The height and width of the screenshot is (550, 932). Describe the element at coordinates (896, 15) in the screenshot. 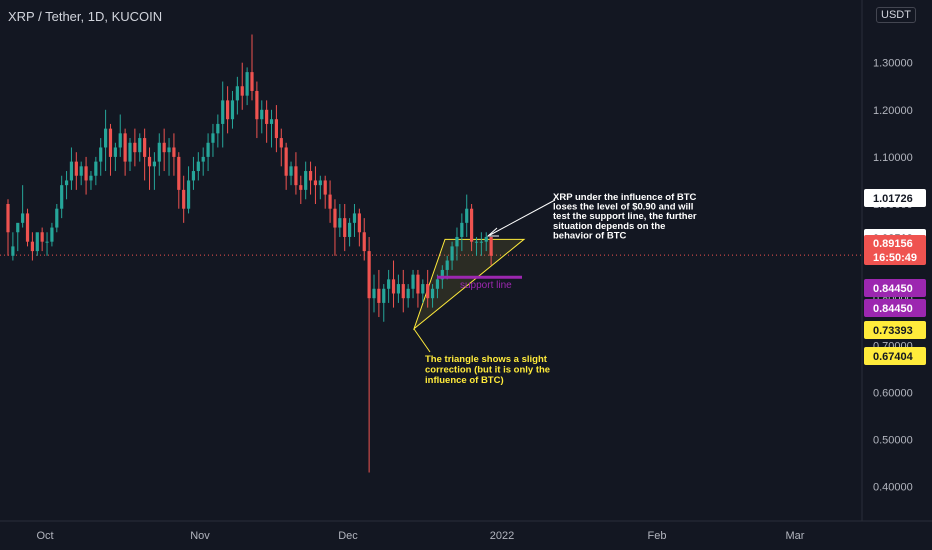

I see `currency-button: USDT` at that location.